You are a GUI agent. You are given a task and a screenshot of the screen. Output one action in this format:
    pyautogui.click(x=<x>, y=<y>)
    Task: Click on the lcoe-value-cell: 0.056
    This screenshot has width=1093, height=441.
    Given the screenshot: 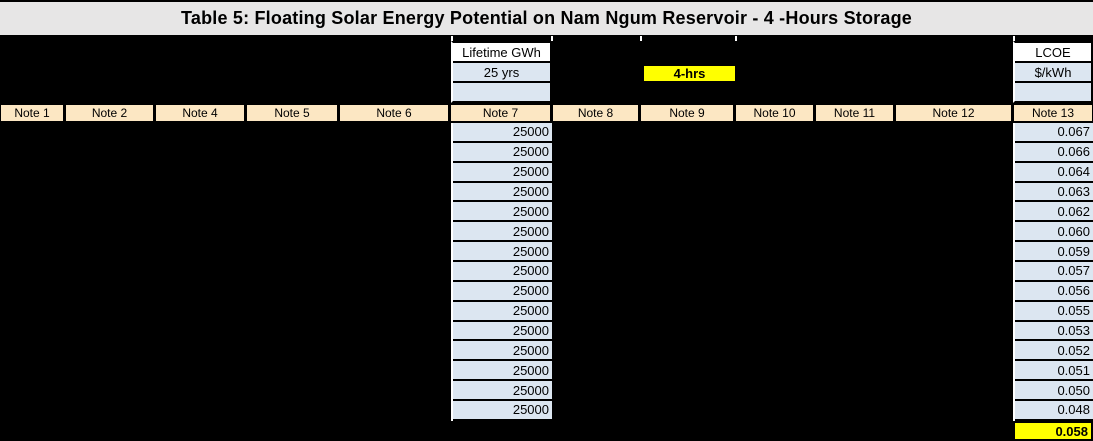 What is the action you would take?
    pyautogui.click(x=1054, y=291)
    